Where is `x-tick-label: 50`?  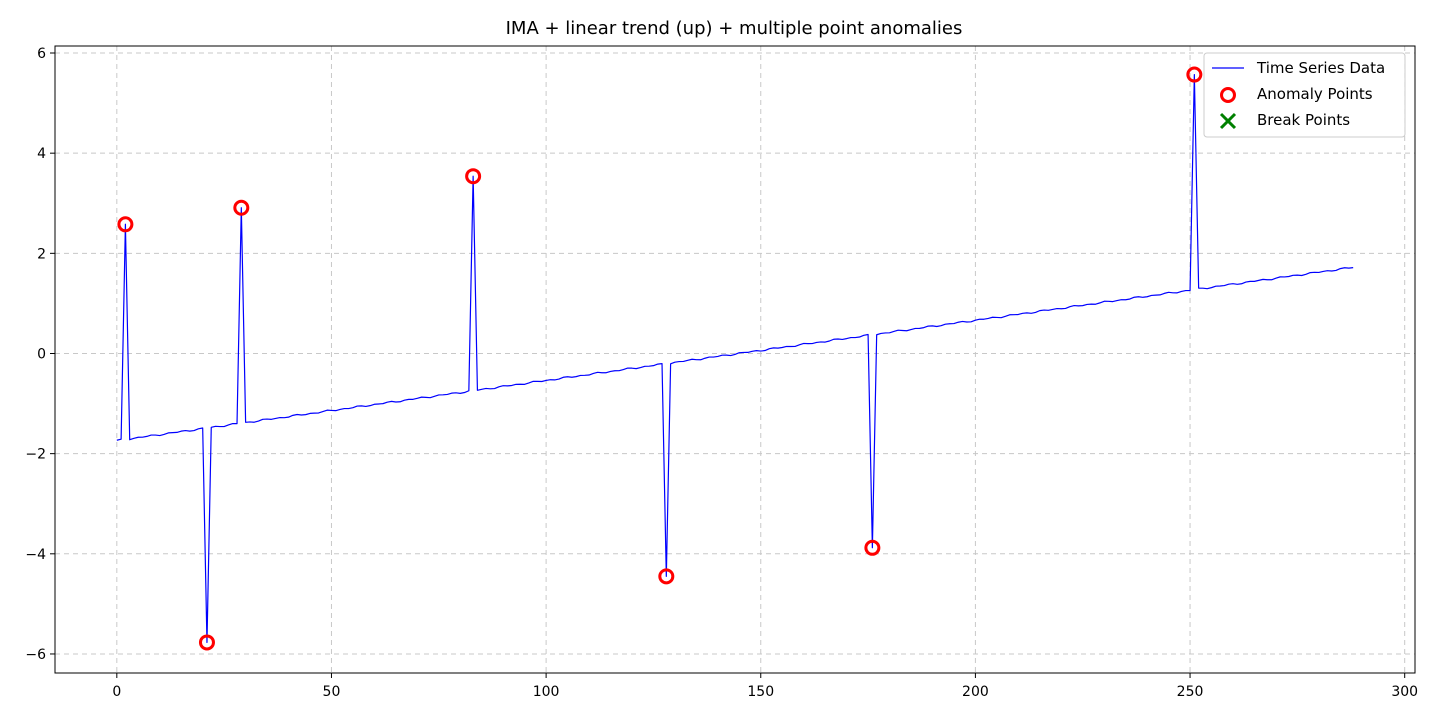
x-tick-label: 50 is located at coordinates (332, 692).